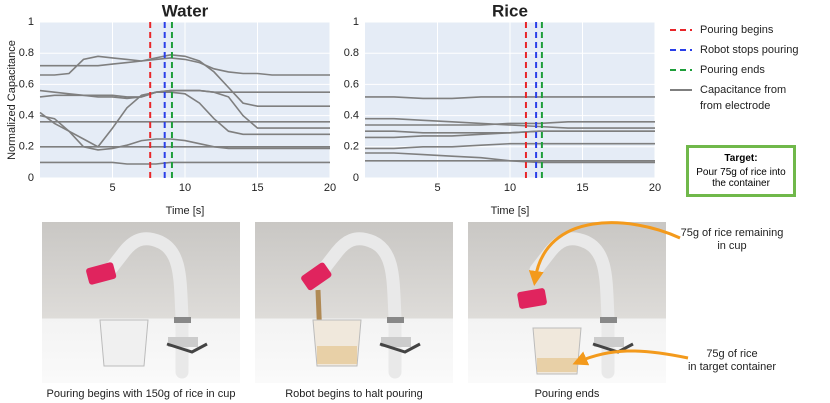 The height and width of the screenshot is (403, 830). Describe the element at coordinates (732, 367) in the screenshot. I see `annotation-line: in target container` at that location.